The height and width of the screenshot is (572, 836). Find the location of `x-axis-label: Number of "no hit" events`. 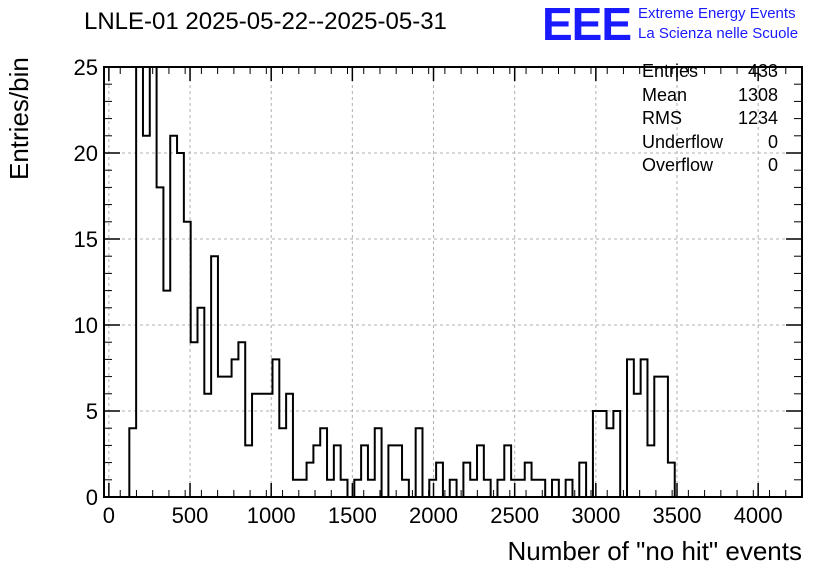

x-axis-label: Number of "no hit" events is located at coordinates (655, 551).